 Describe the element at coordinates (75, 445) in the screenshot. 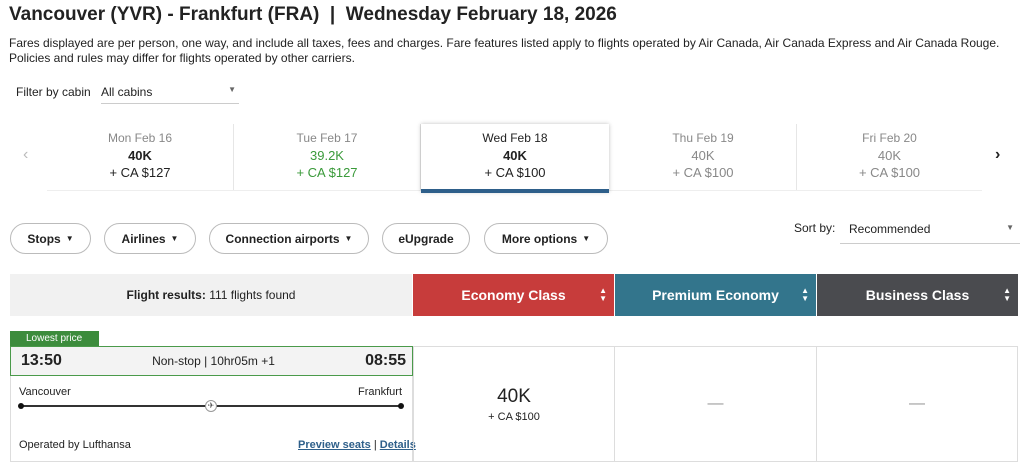

I see `operator: Operated by Lufthansa` at that location.